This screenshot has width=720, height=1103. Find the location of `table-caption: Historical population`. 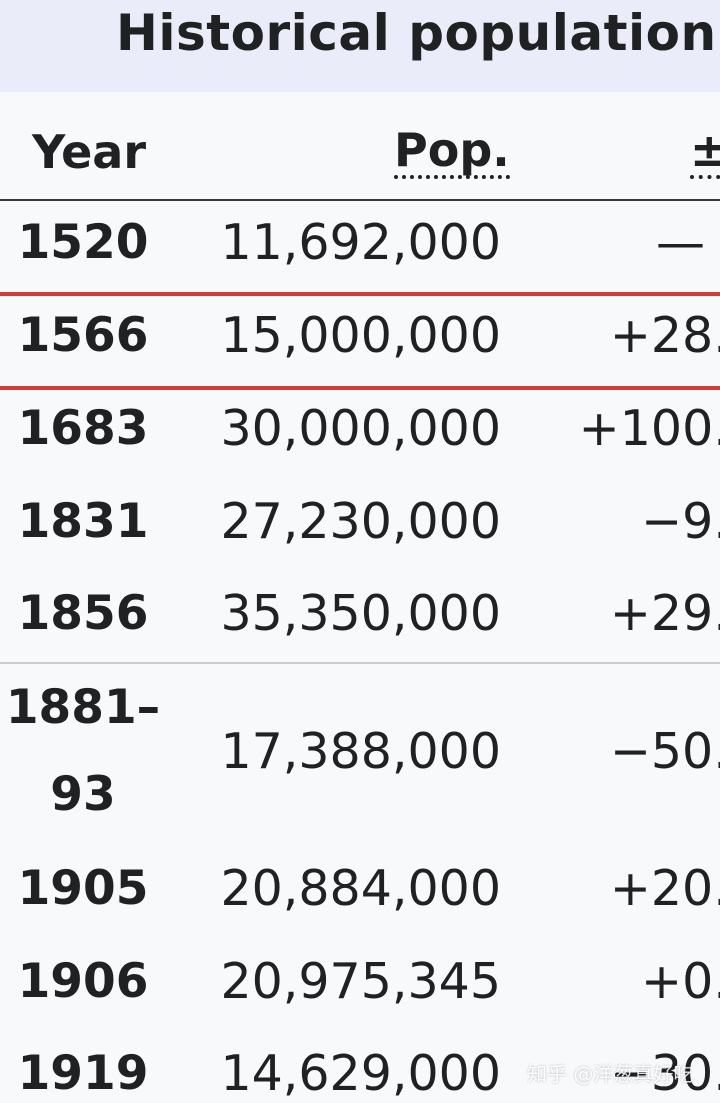

table-caption: Historical population is located at coordinates (416, 33).